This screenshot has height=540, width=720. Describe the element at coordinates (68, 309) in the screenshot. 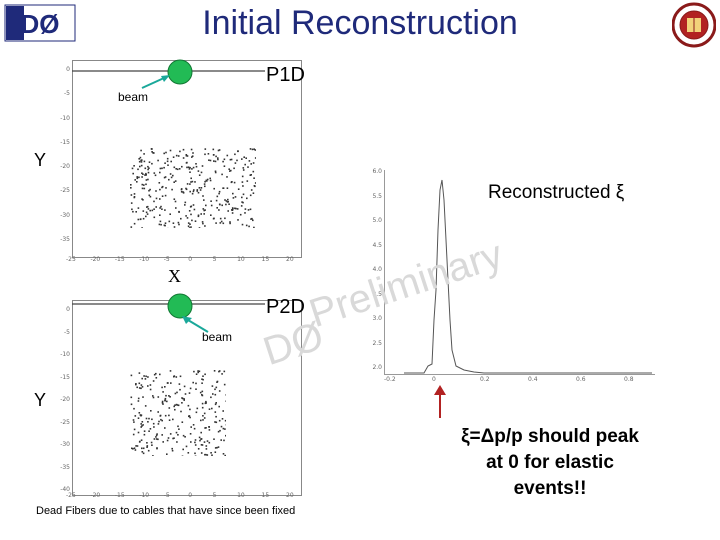

I see `y-tick-label: 0` at that location.